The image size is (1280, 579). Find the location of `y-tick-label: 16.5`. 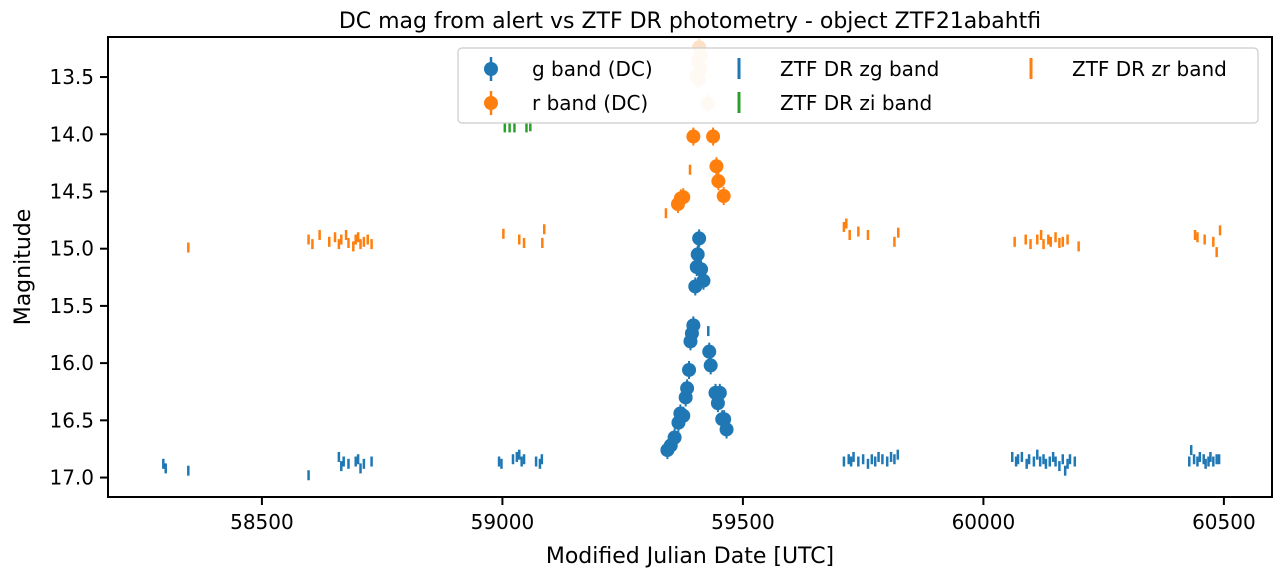

y-tick-label: 16.5 is located at coordinates (71, 420).